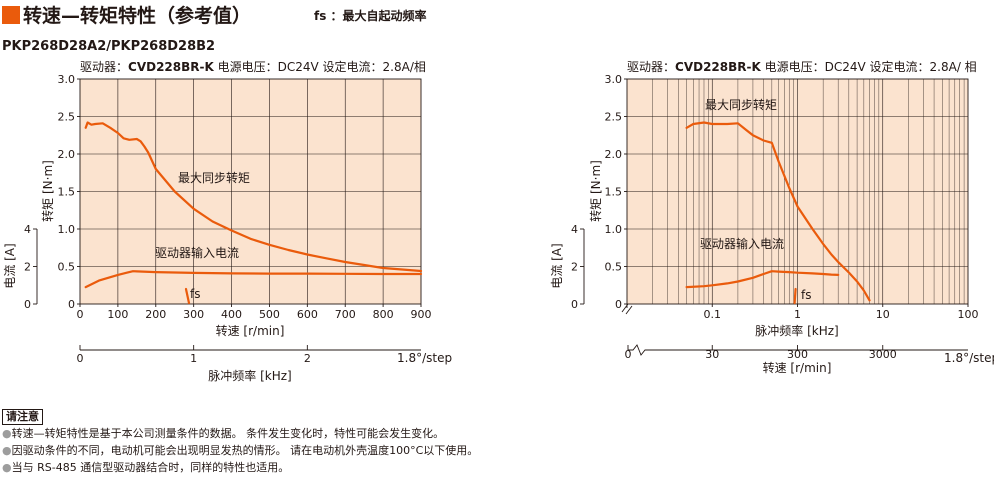  I want to click on driver-info-left: 驱动器：CVD228BR-K 电源电压：DC24V 设定电流：2.8A/相, so click(253, 66).